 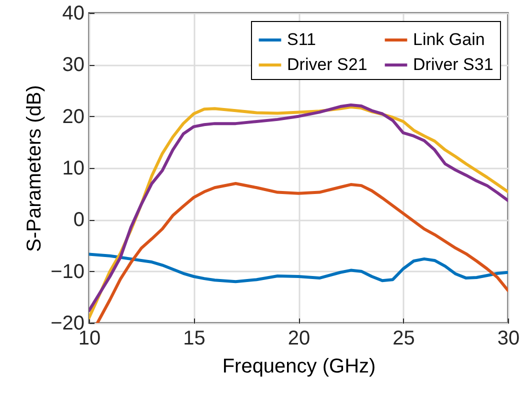 What do you see at coordinates (327, 64) in the screenshot?
I see `legend-label: Driver S21` at bounding box center [327, 64].